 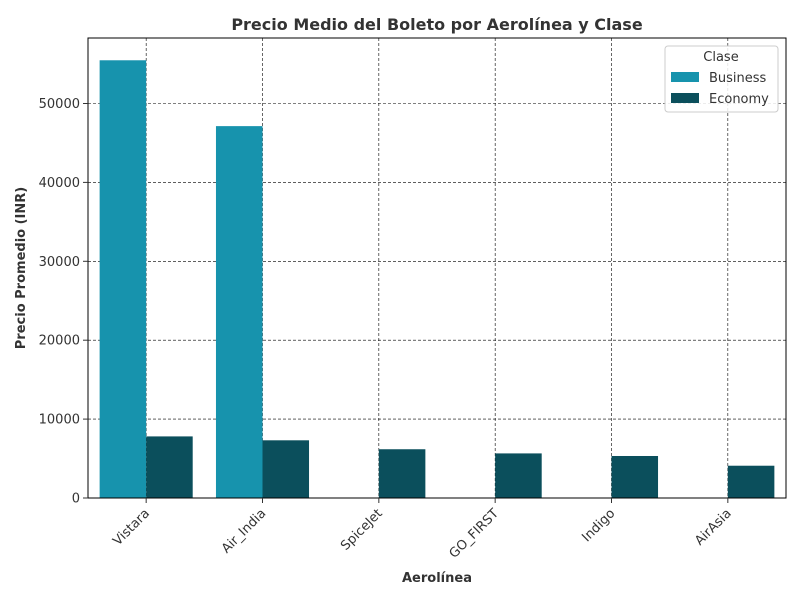 What do you see at coordinates (685, 77) in the screenshot?
I see `legend-swatch-business` at bounding box center [685, 77].